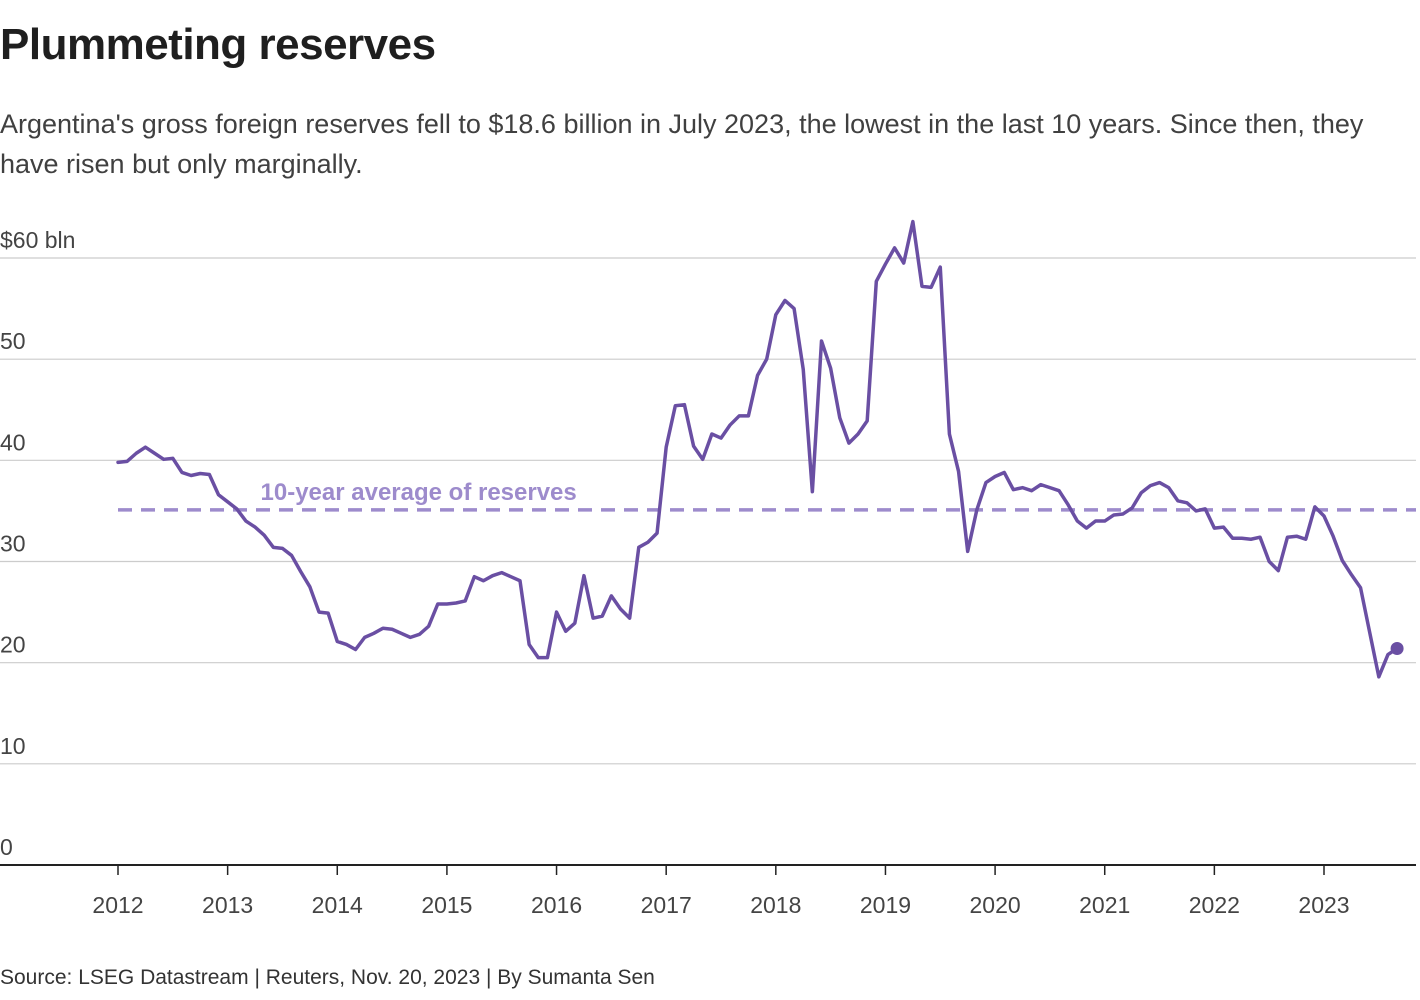 The width and height of the screenshot is (1420, 1000). I want to click on x-tick-label-2016: 2016, so click(556, 905).